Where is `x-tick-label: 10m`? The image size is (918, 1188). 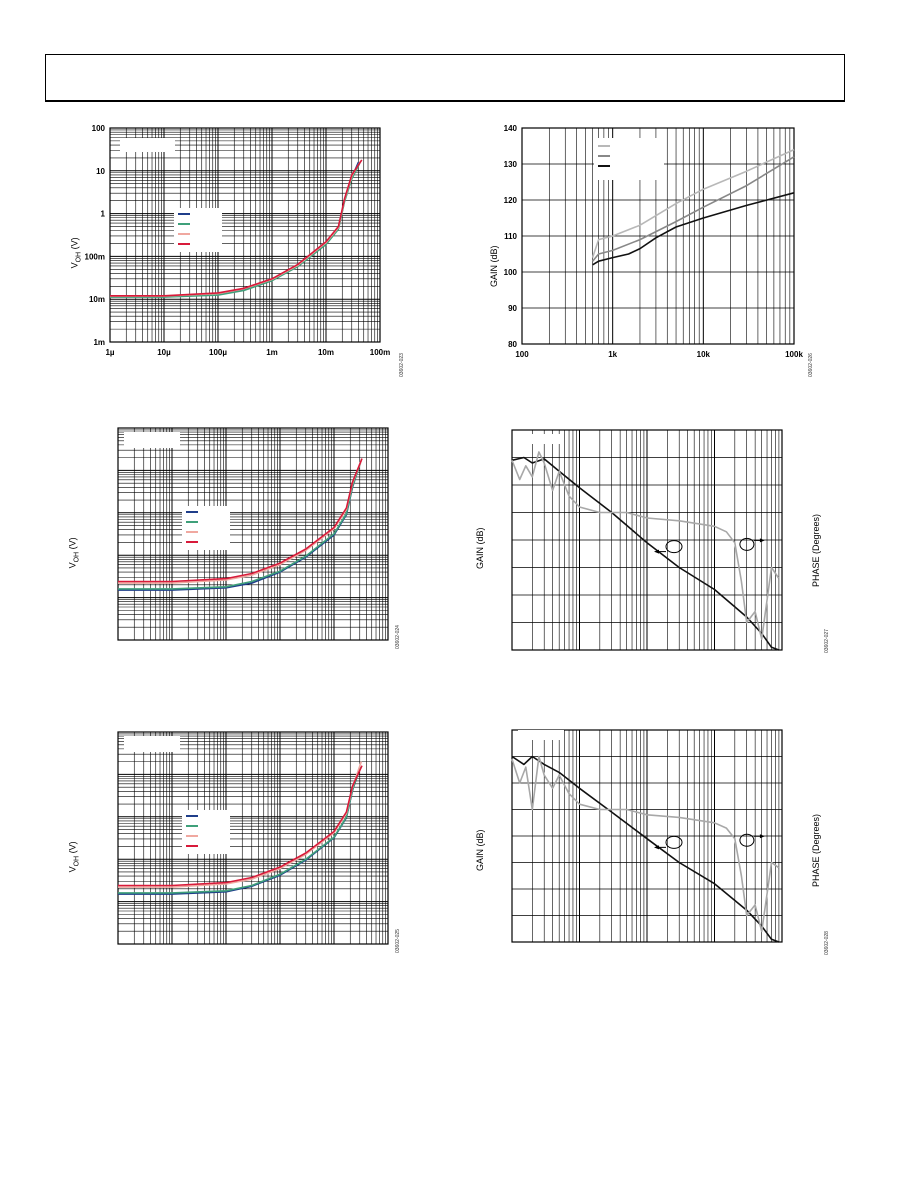 x-tick-label: 10m is located at coordinates (326, 352).